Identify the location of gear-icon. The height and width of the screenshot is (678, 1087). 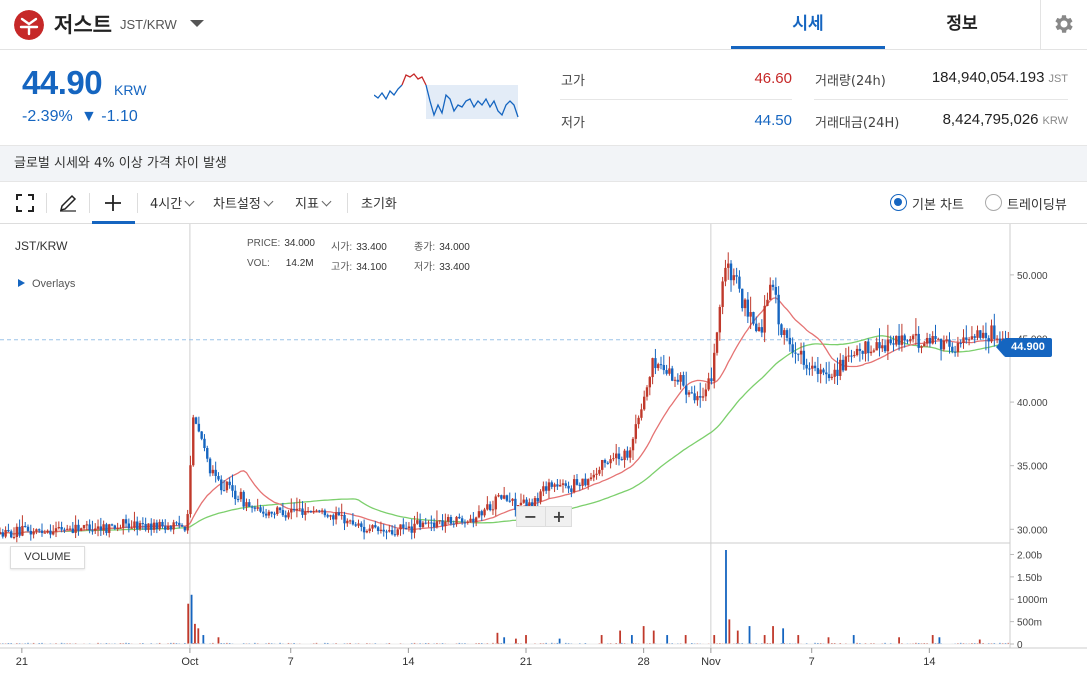
(1064, 24).